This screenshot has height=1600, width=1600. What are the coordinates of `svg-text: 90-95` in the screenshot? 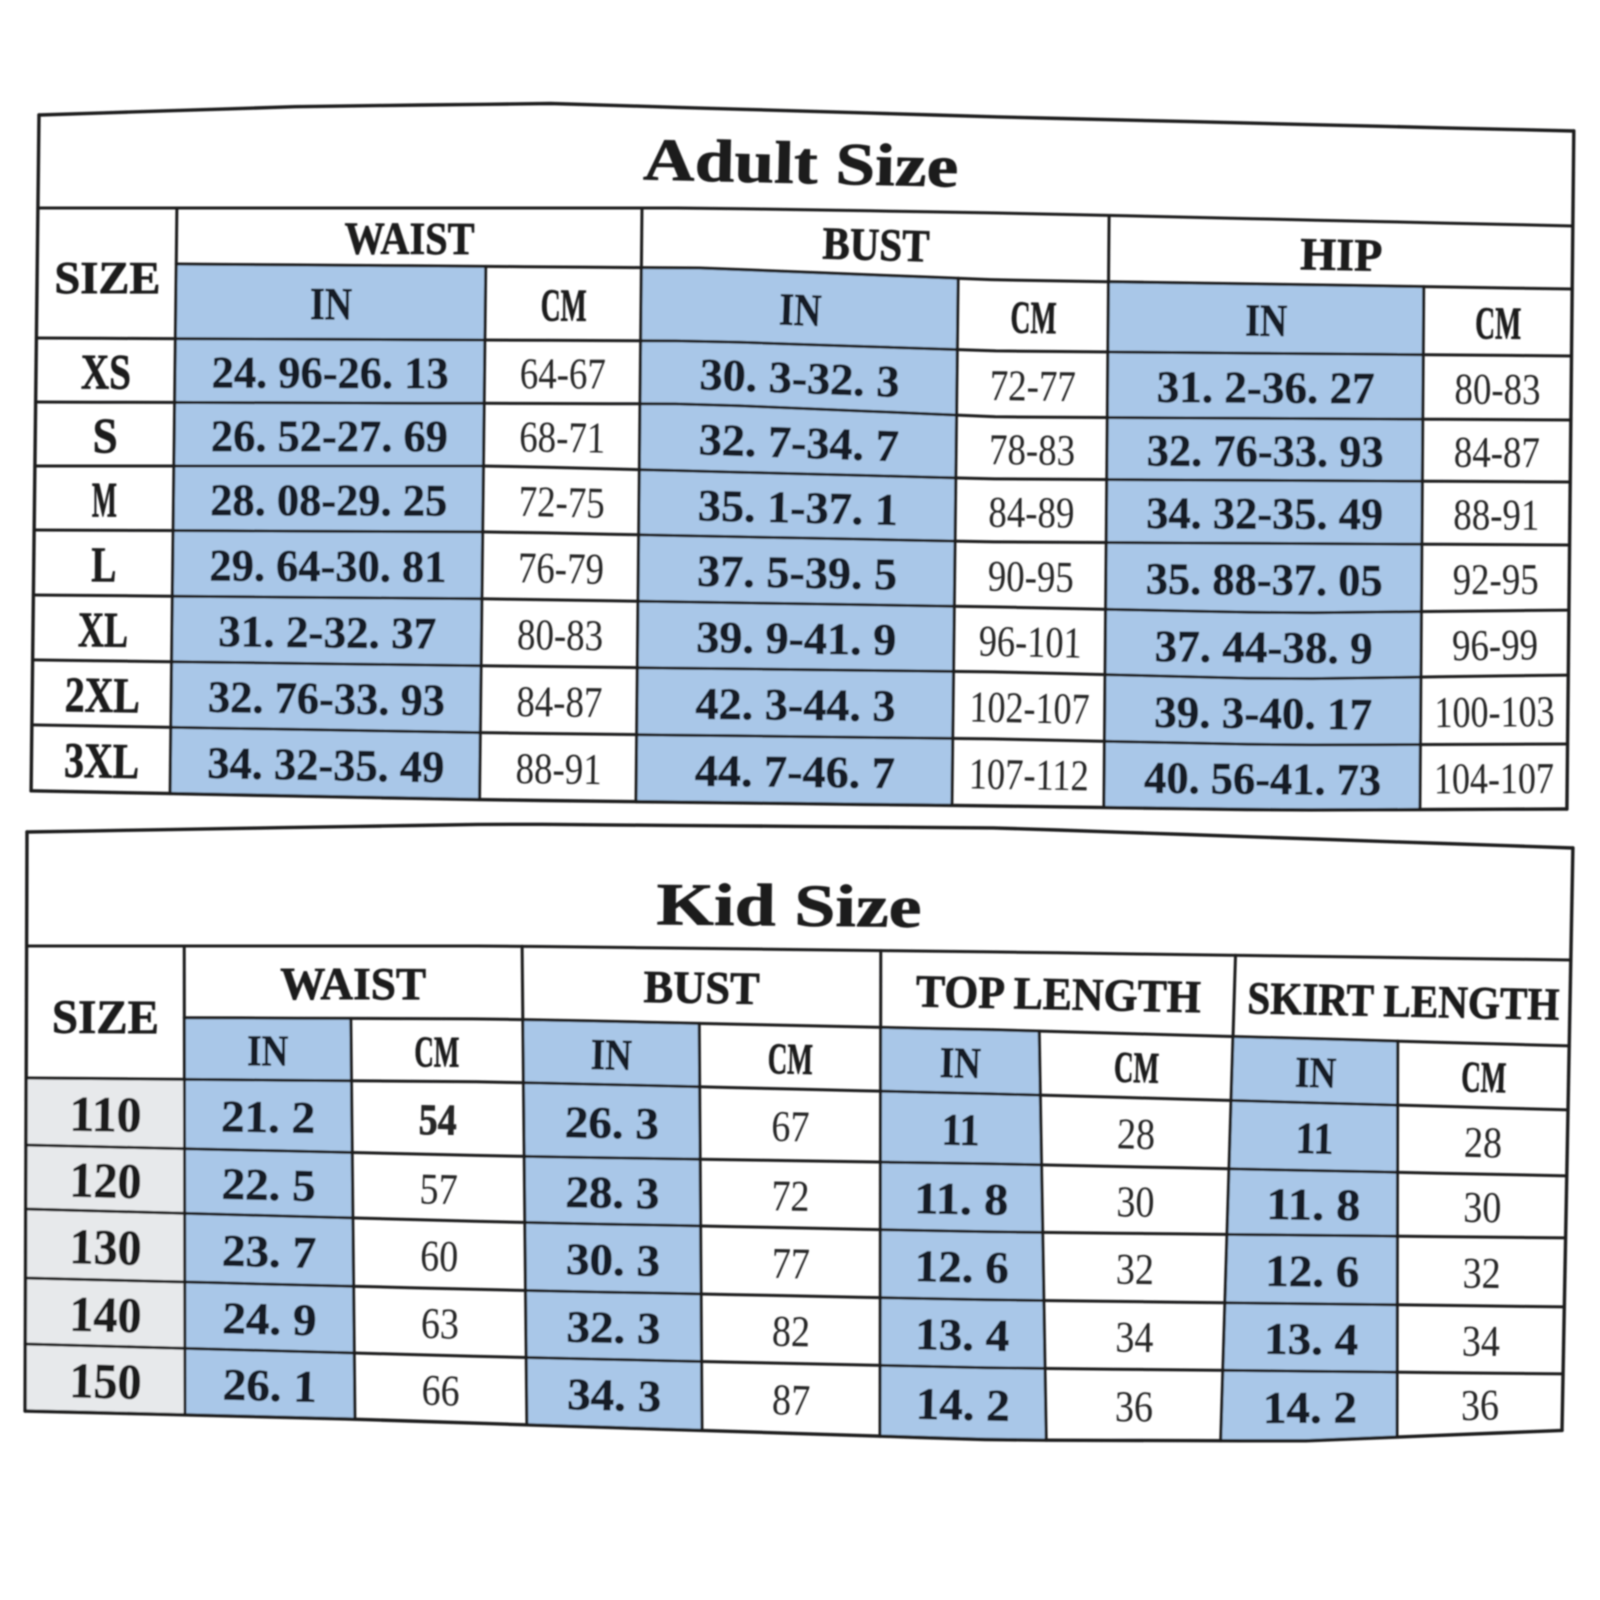 It's located at (1030, 577).